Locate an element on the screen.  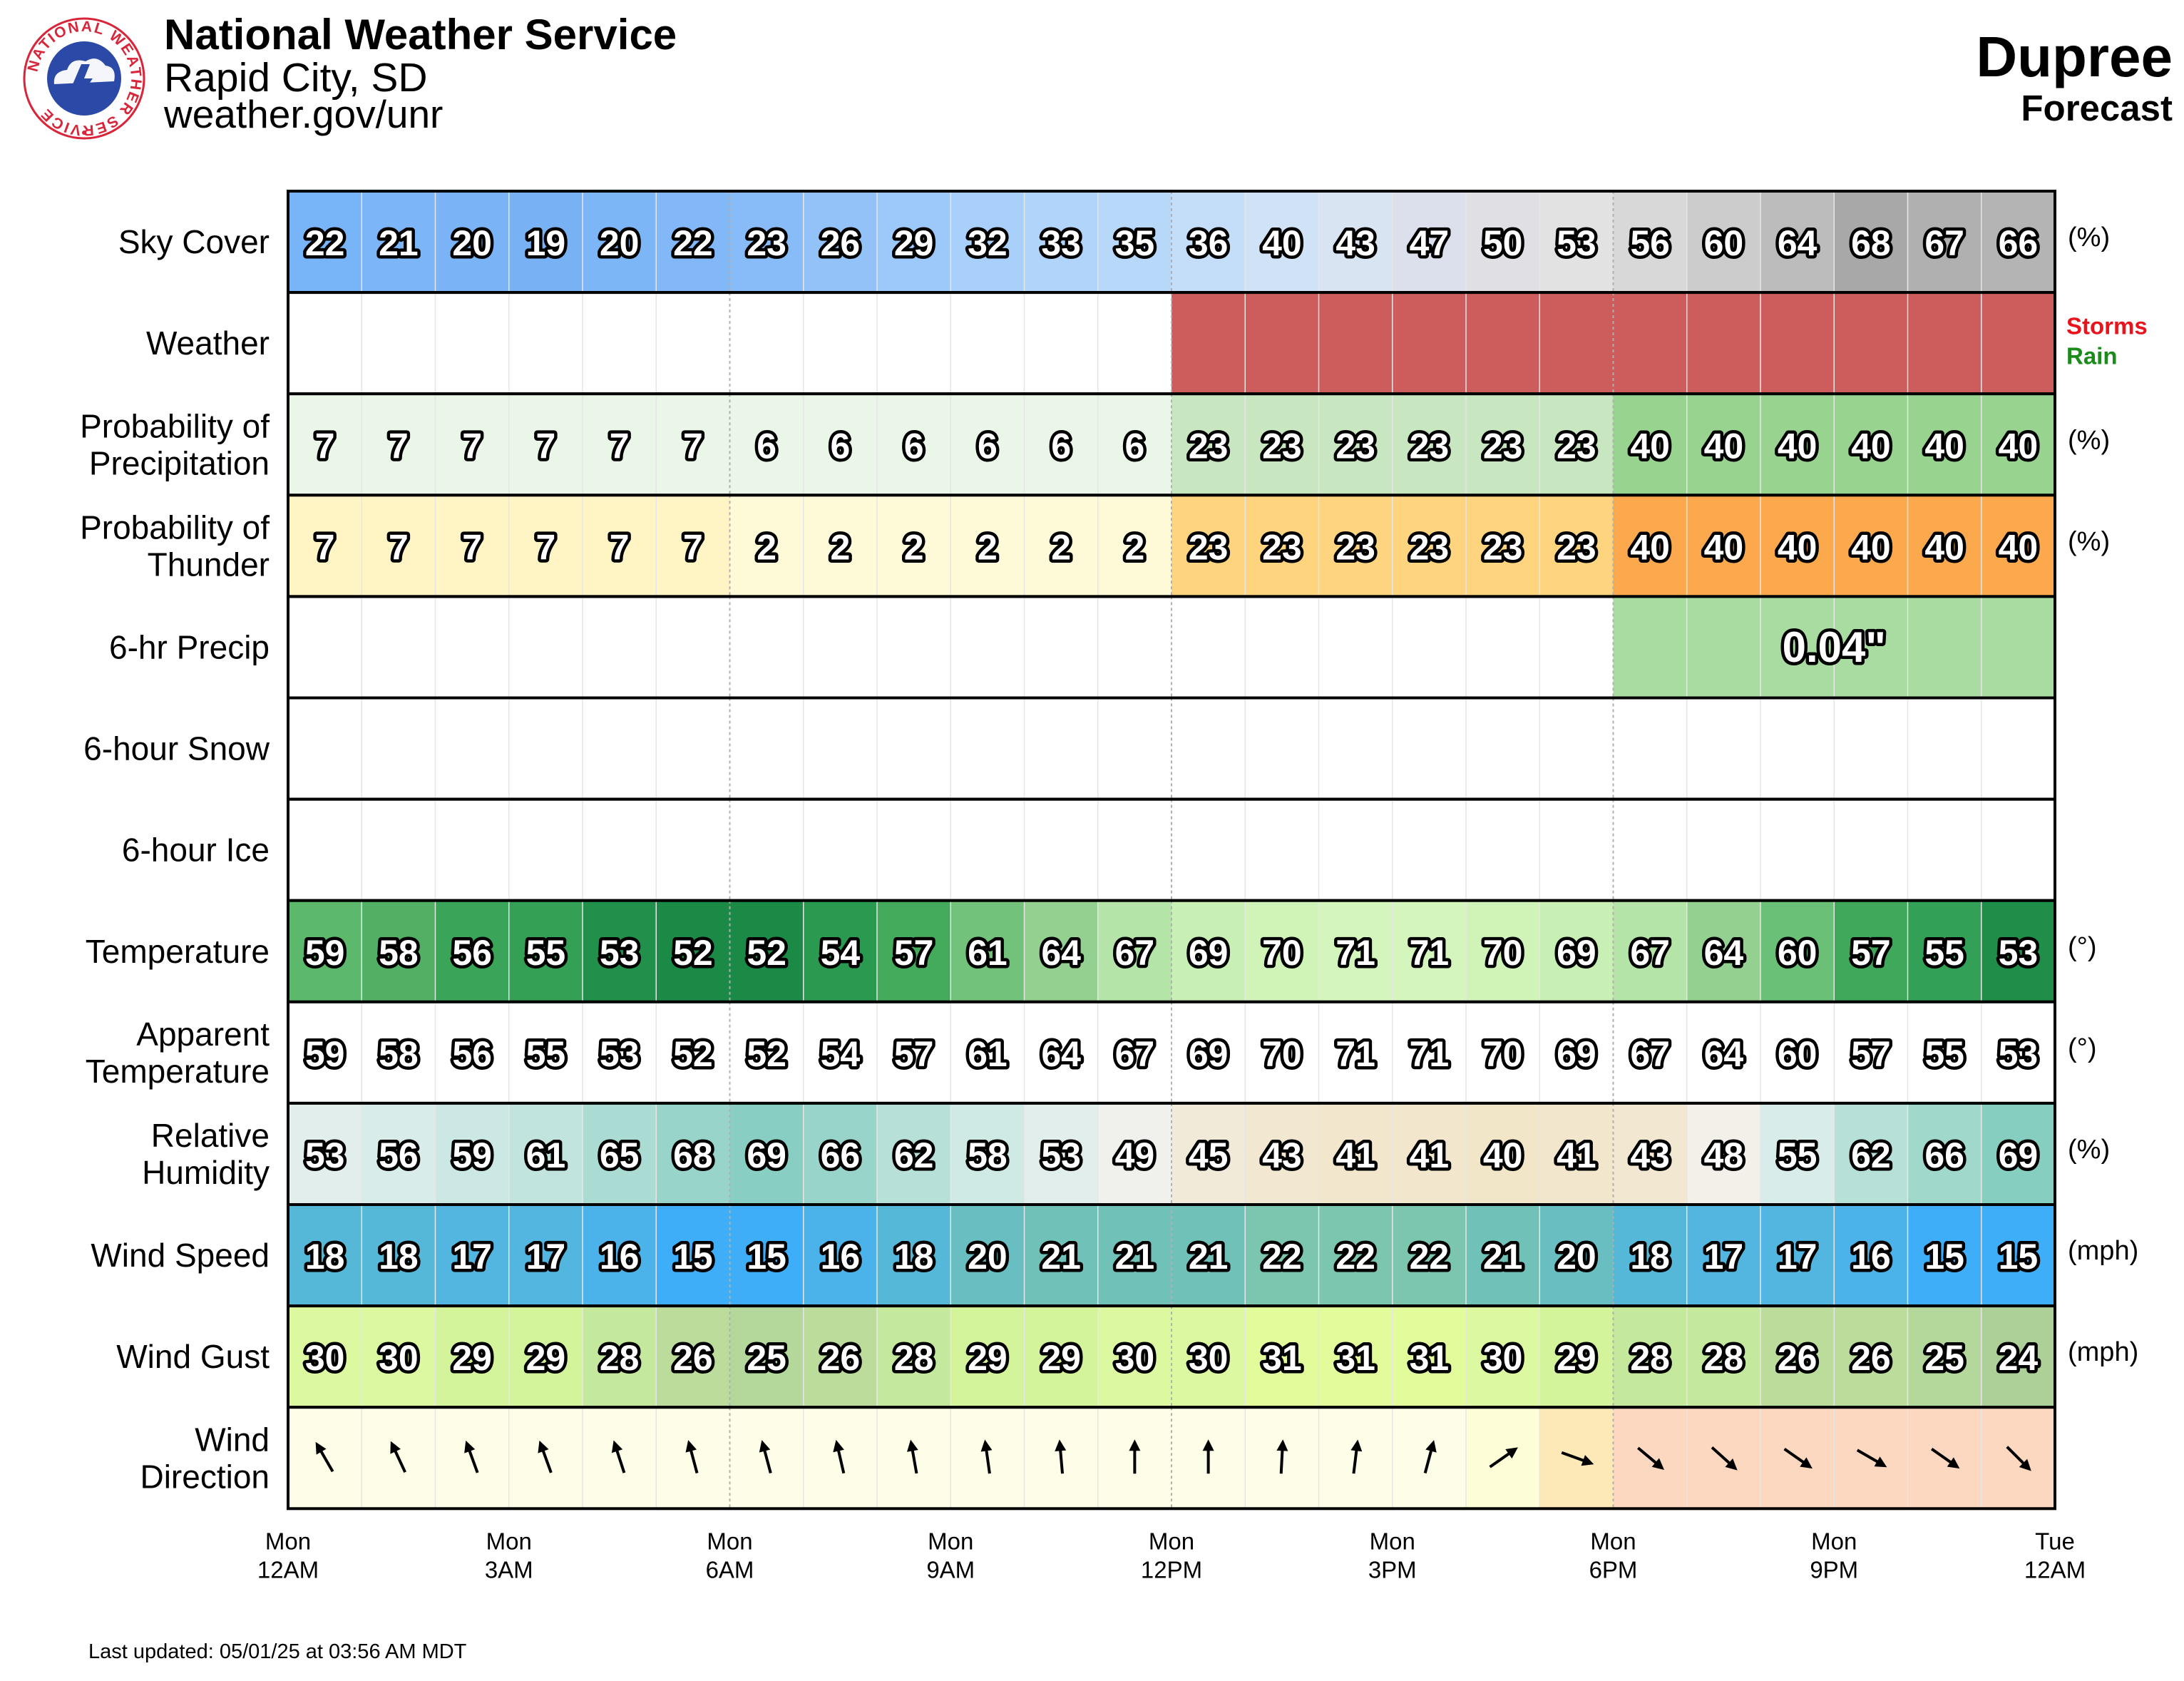
value-pop: 23 is located at coordinates (1430, 446).